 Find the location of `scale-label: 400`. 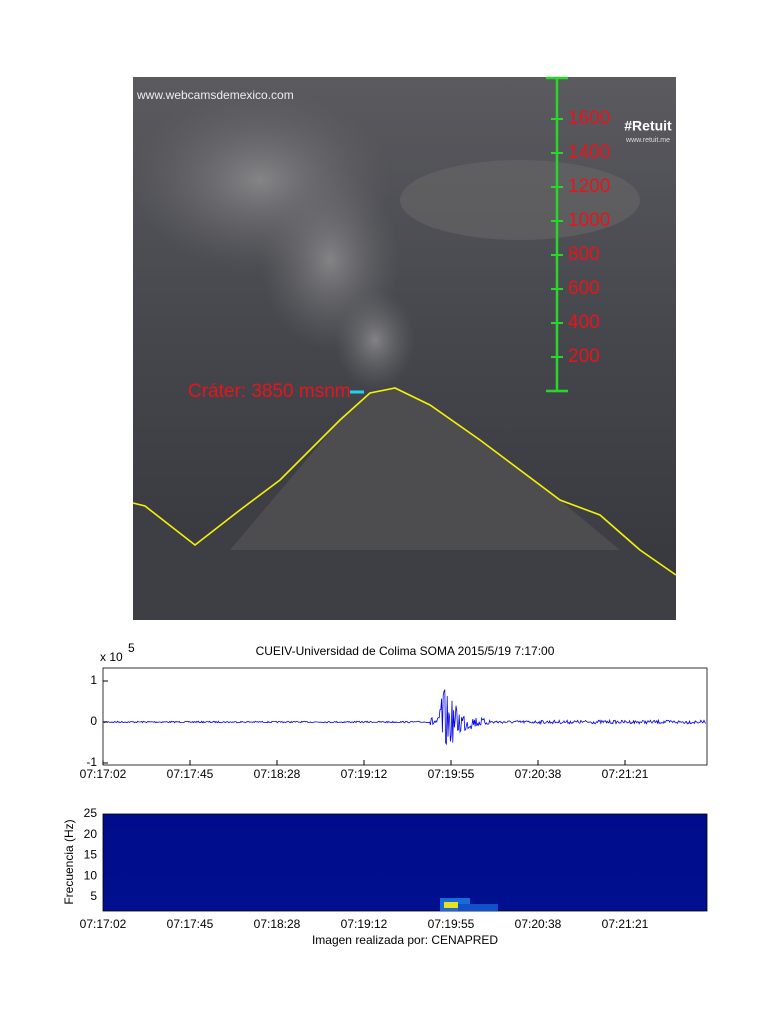

scale-label: 400 is located at coordinates (584, 322).